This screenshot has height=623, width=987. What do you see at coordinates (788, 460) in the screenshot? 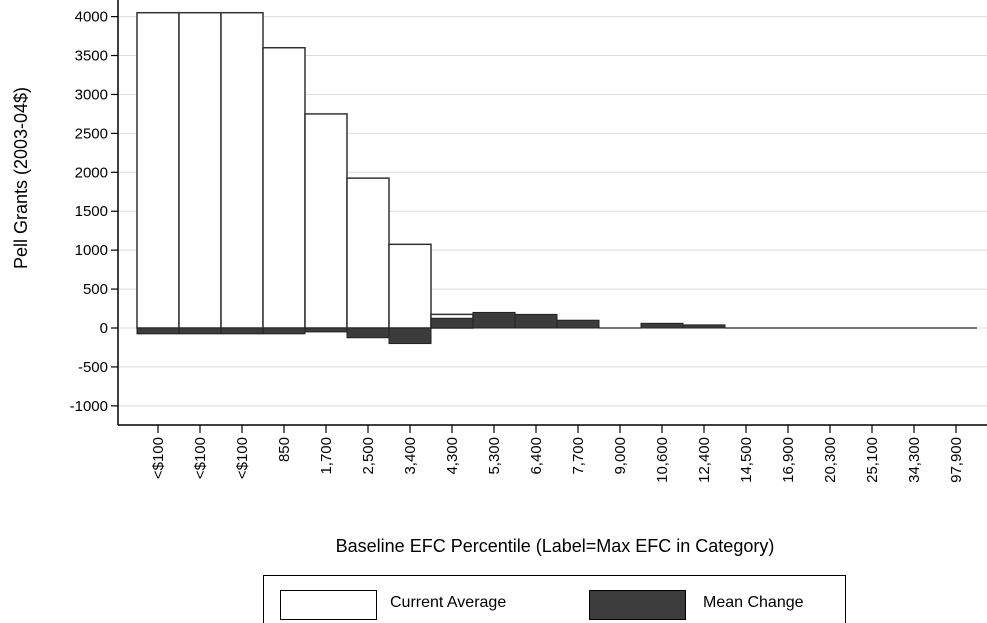
I see `x-tick-label: 16,900` at bounding box center [788, 460].